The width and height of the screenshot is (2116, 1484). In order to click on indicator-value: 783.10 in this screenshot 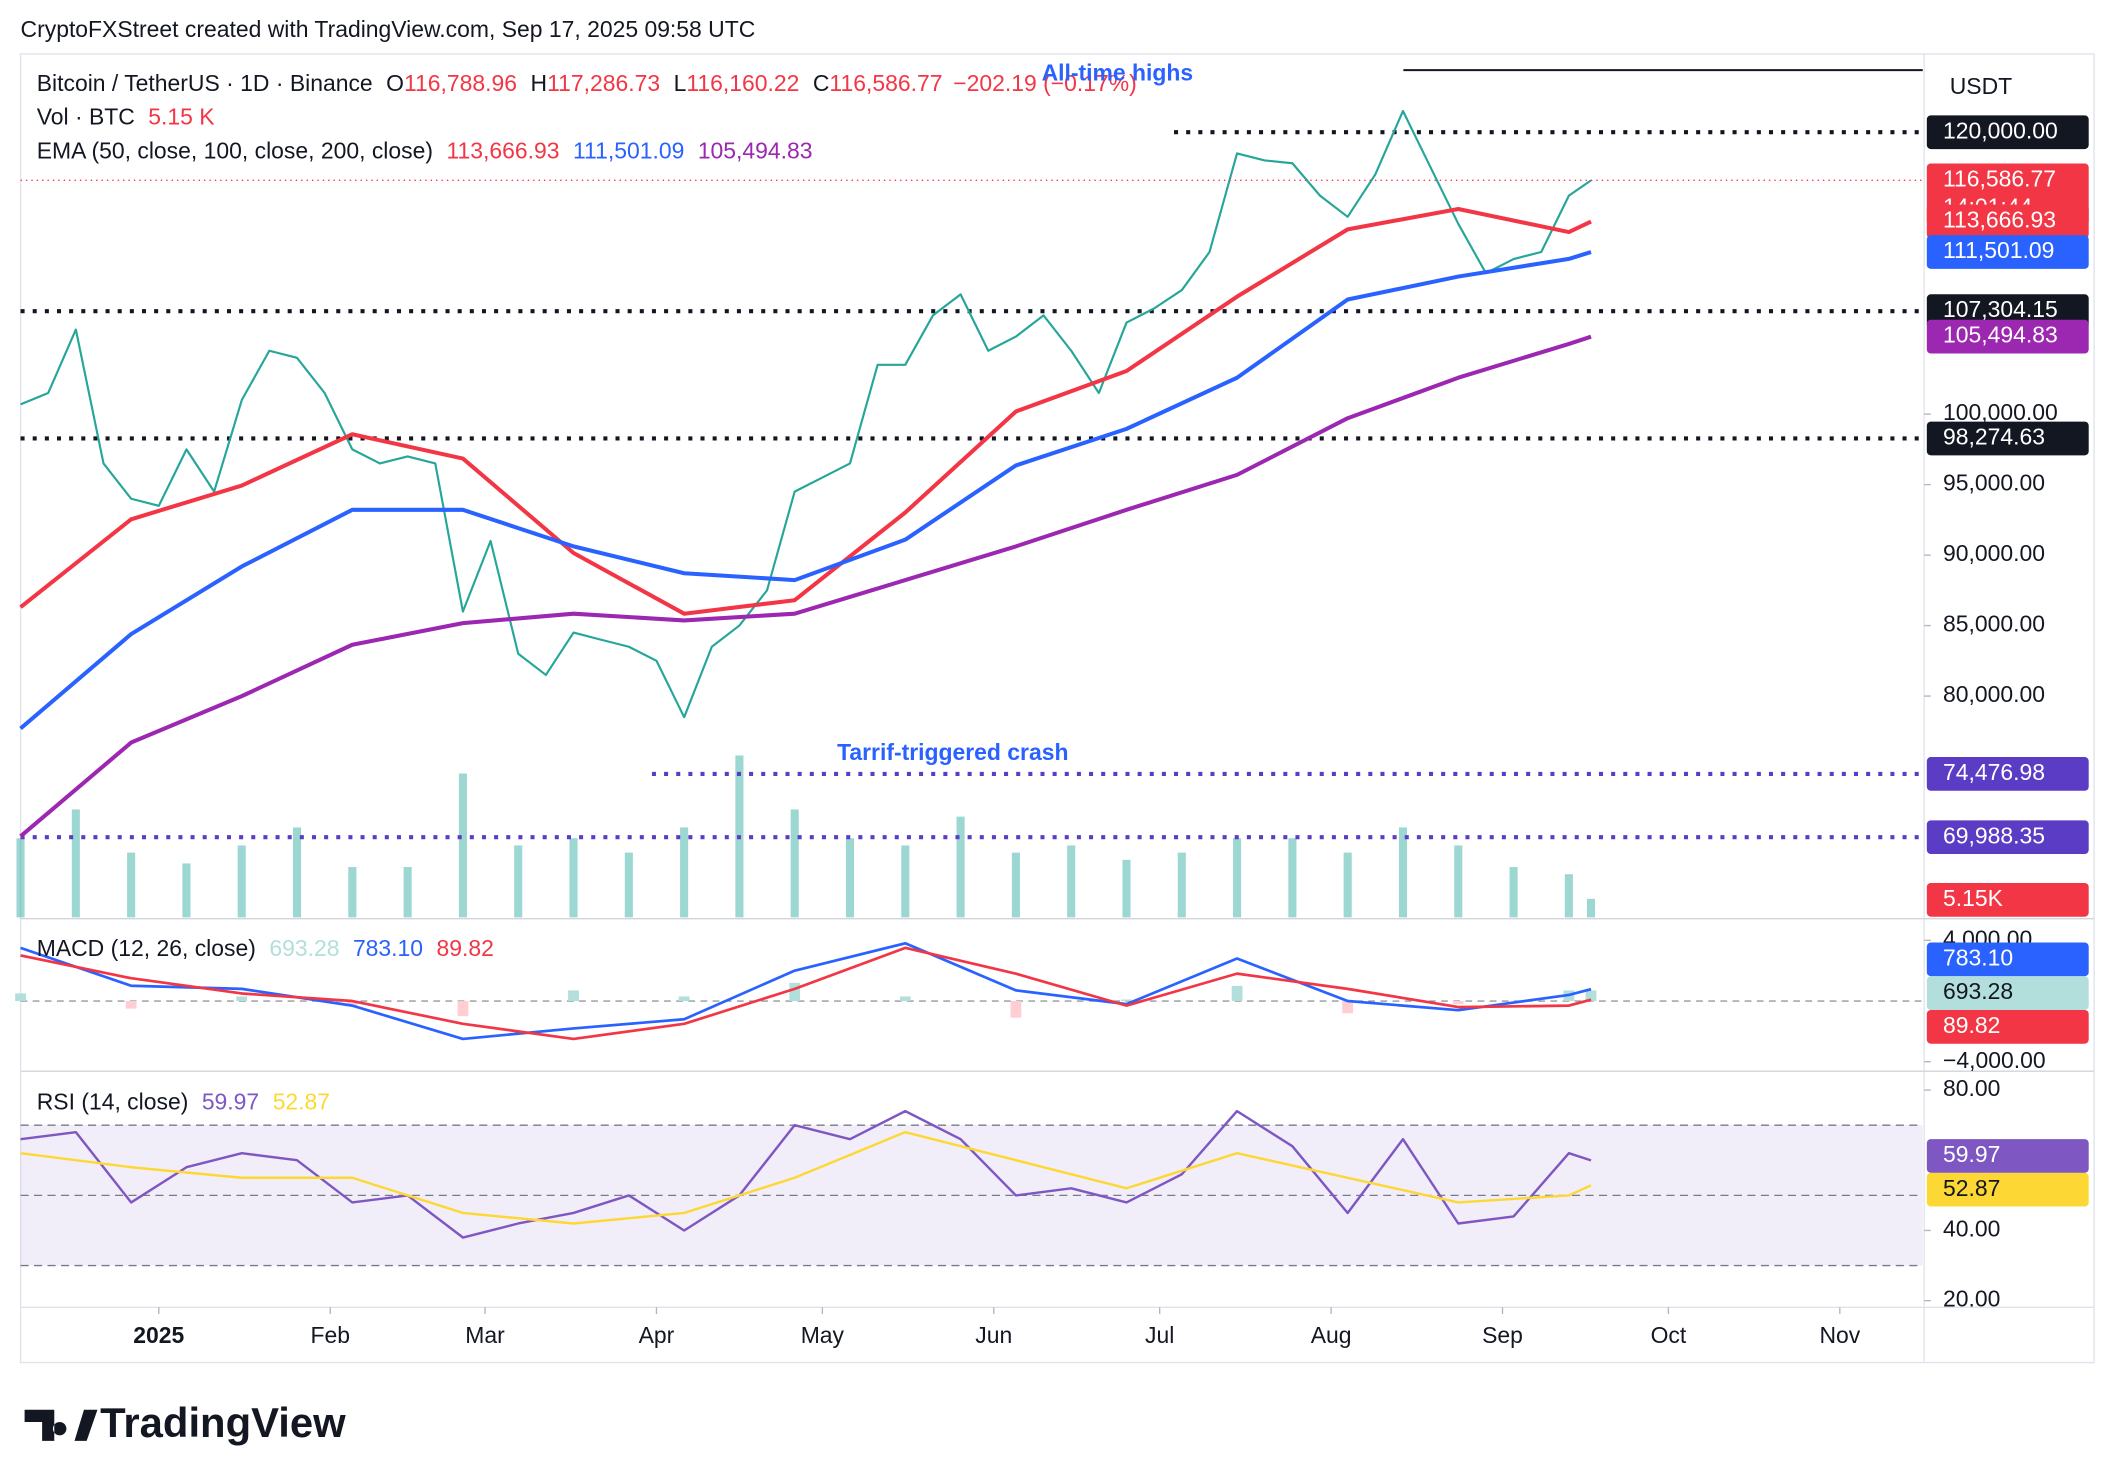, I will do `click(388, 948)`.